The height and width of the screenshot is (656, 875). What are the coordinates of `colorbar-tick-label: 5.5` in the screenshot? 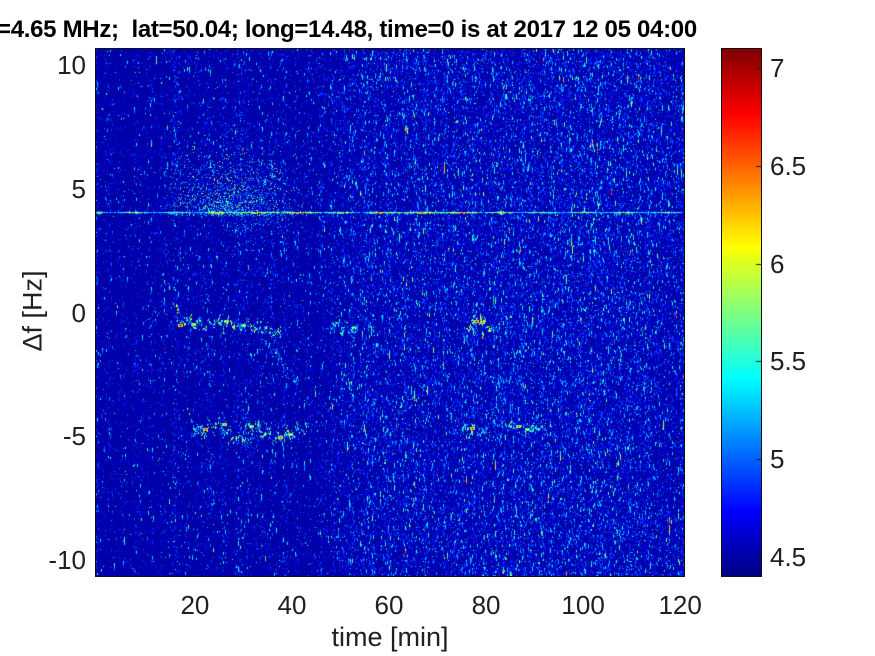 It's located at (788, 361).